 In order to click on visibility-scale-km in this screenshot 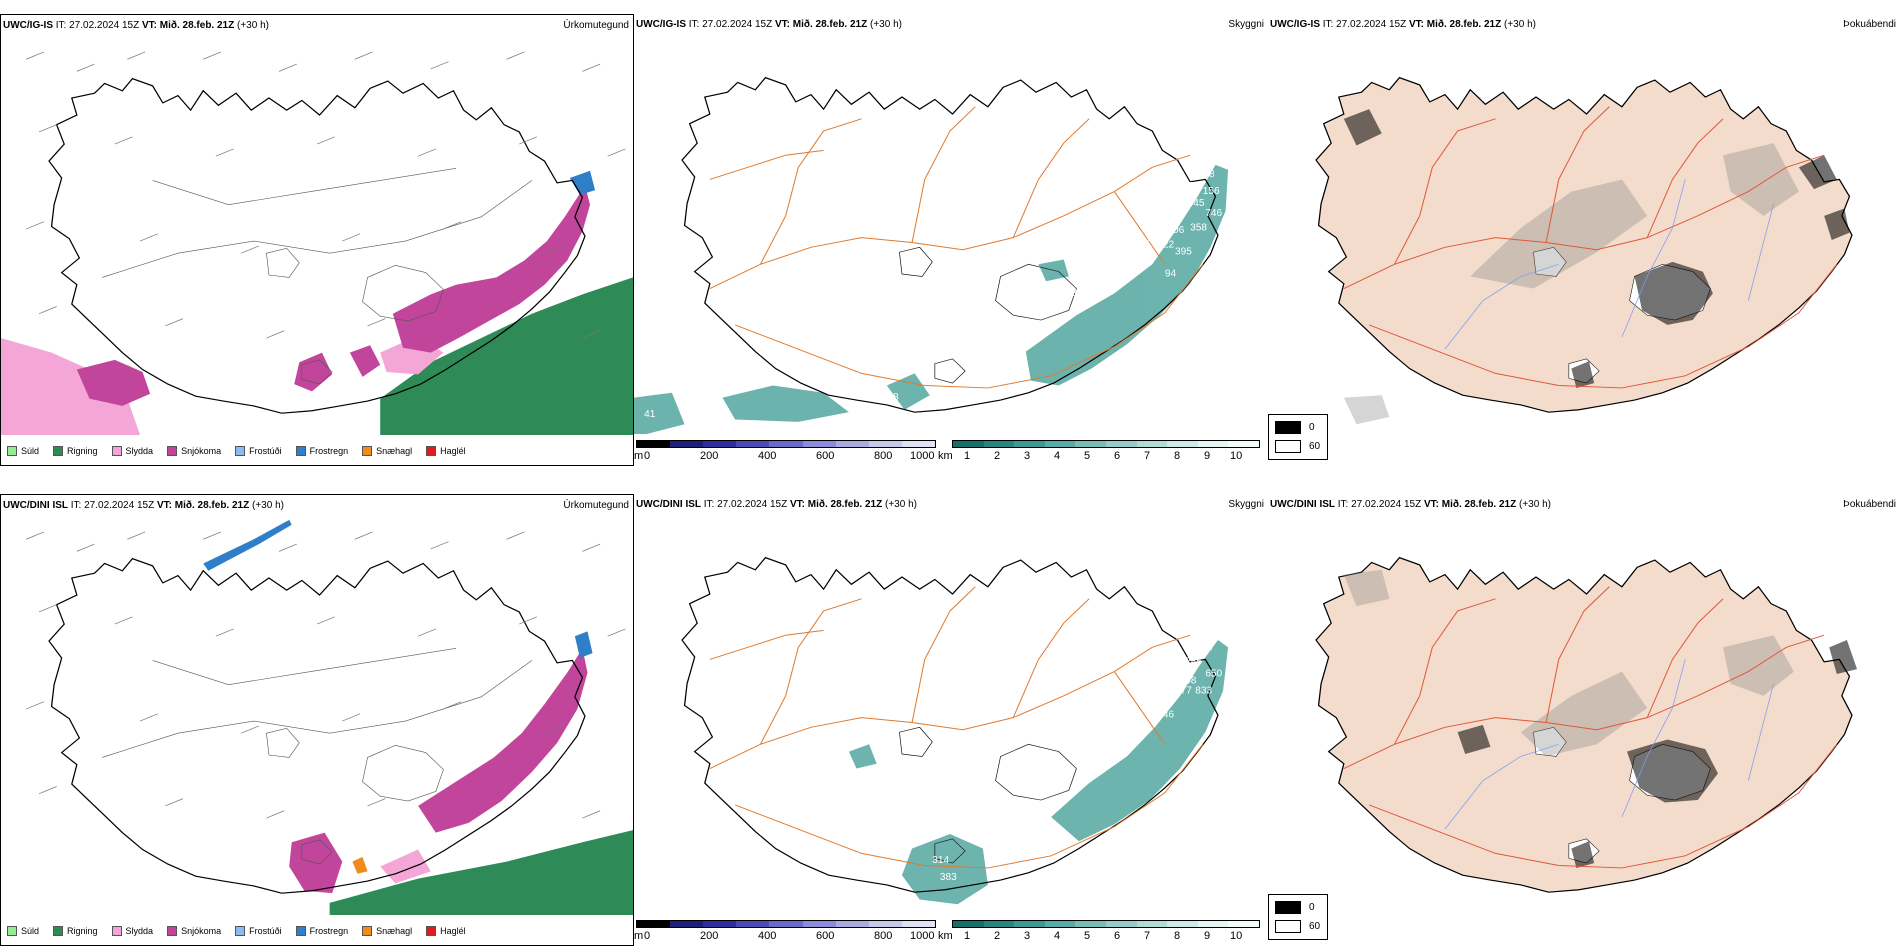, I will do `click(1106, 444)`.